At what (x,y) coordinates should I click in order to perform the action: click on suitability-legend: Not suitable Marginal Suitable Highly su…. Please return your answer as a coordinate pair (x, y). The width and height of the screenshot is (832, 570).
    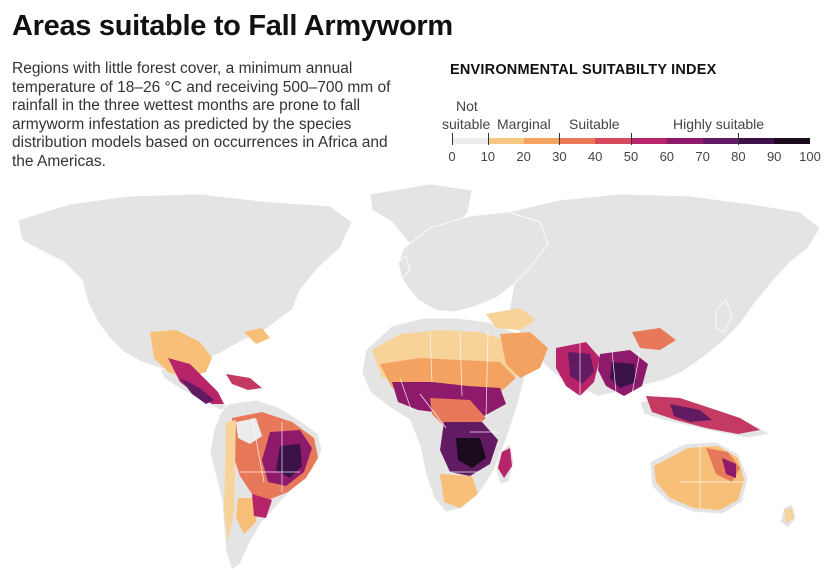
    Looking at the image, I should click on (630, 131).